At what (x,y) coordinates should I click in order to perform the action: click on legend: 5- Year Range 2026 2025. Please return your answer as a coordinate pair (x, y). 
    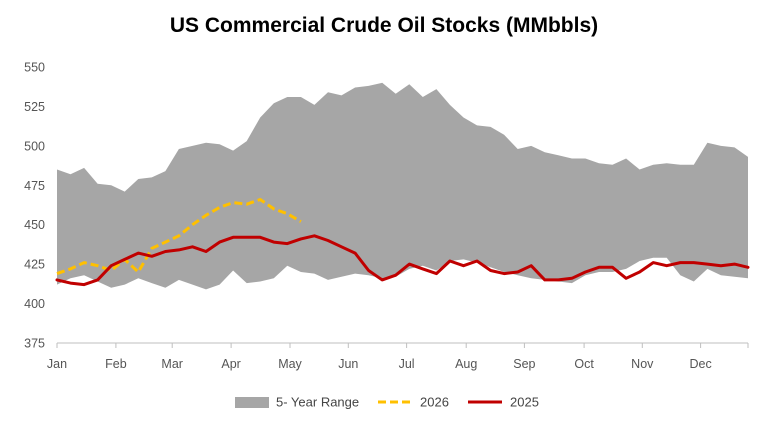
    Looking at the image, I should click on (387, 402).